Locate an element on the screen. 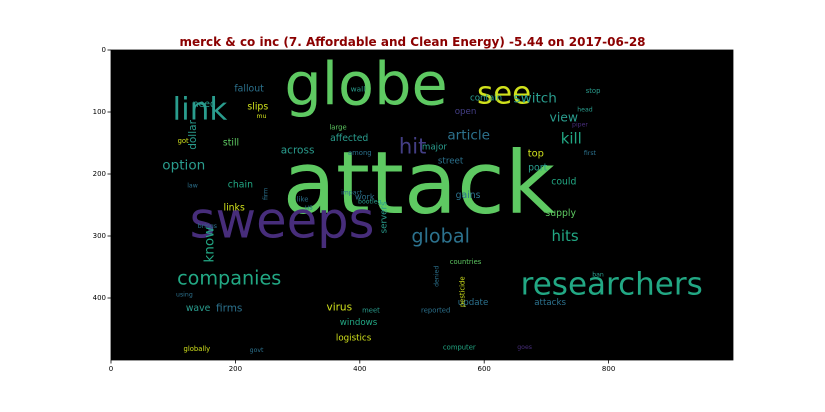  word-port: port is located at coordinates (537, 167).